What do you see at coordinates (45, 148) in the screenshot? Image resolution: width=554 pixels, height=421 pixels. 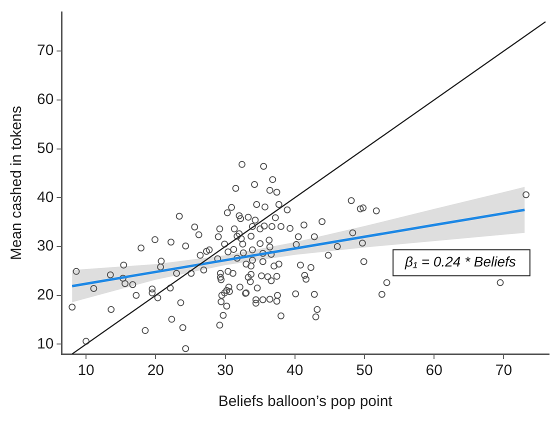 I see `y-tick-label: 50` at bounding box center [45, 148].